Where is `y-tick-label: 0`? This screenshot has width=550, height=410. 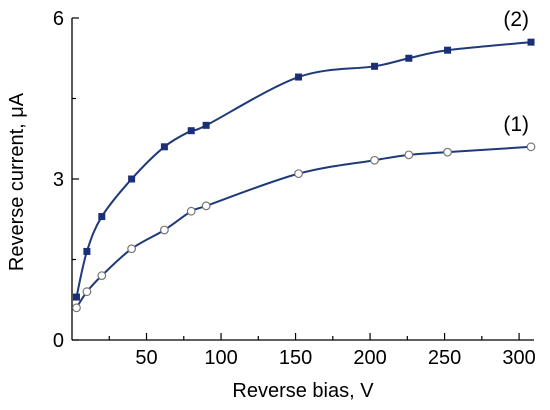
y-tick-label: 0 is located at coordinates (58, 341).